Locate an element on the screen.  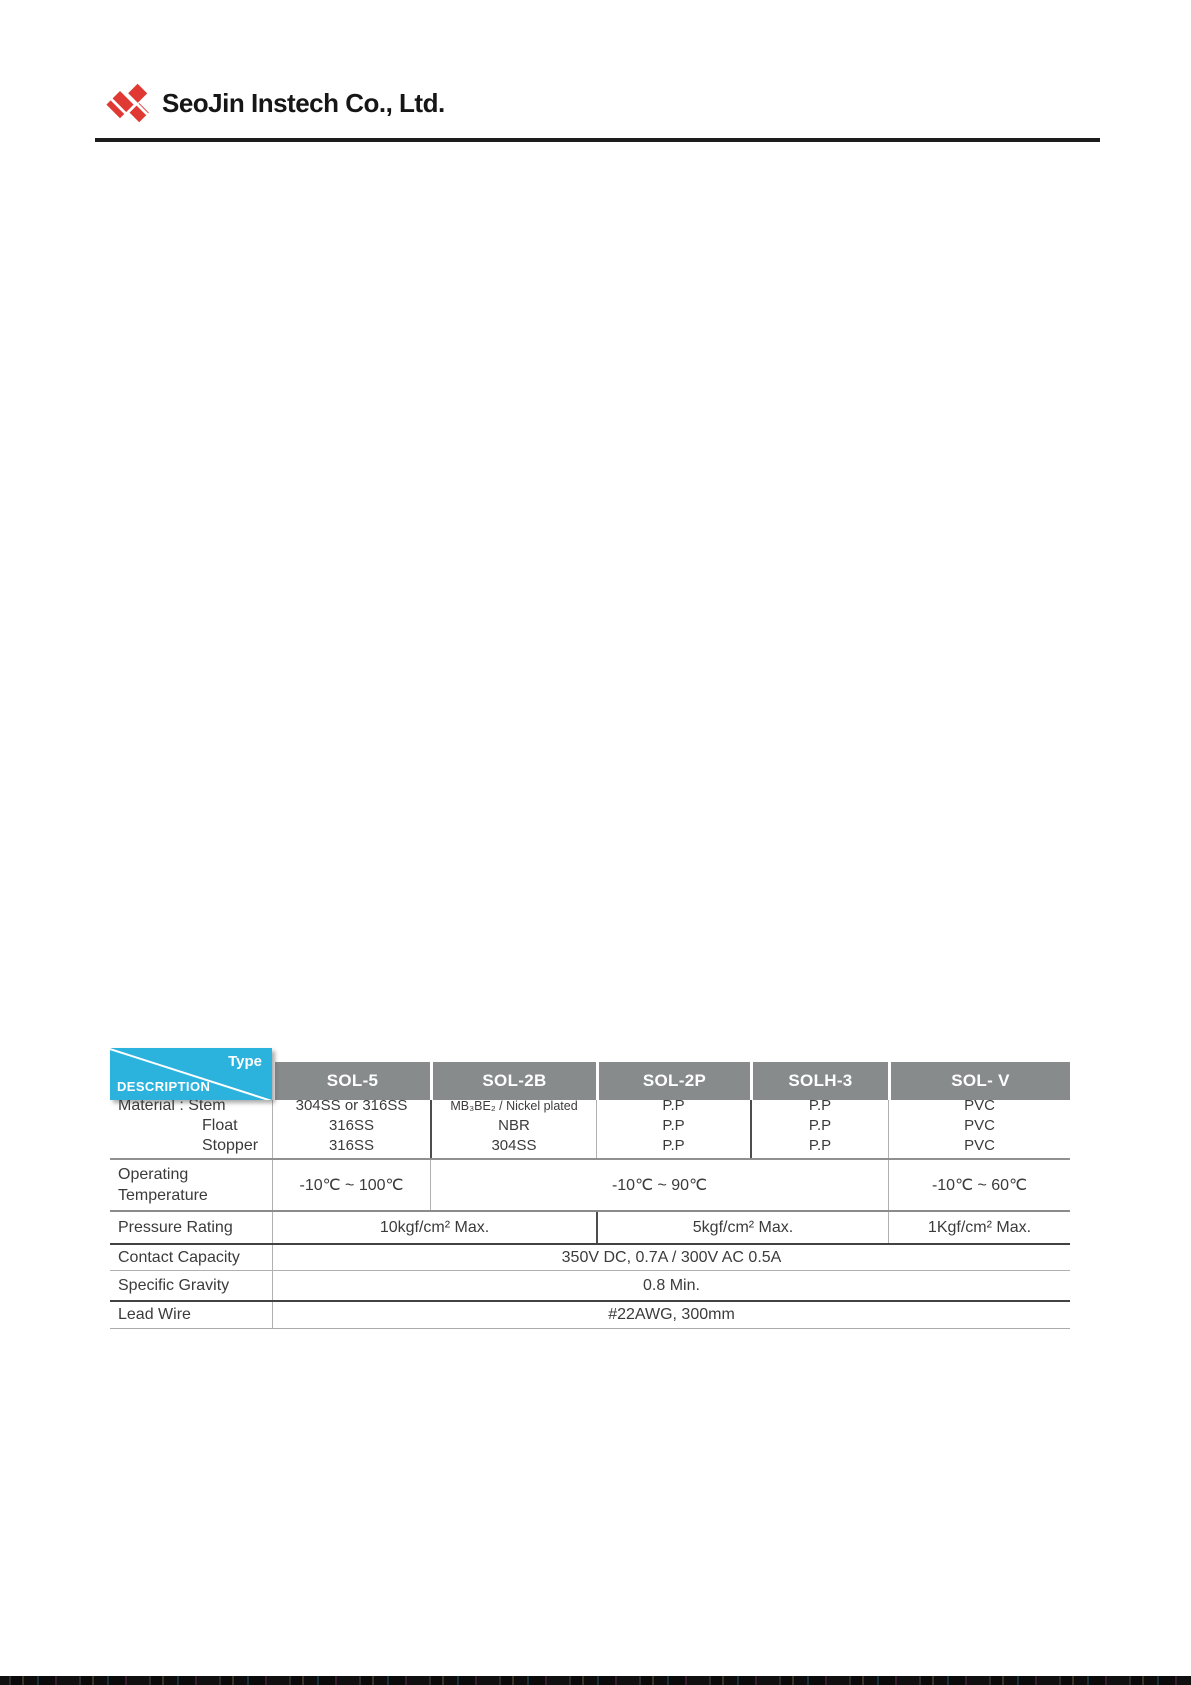
material-label-stopper: Stopper is located at coordinates (230, 1145).